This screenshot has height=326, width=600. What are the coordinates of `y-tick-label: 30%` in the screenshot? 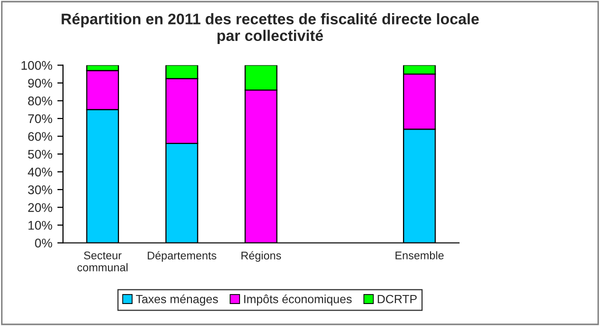 It's located at (40, 189).